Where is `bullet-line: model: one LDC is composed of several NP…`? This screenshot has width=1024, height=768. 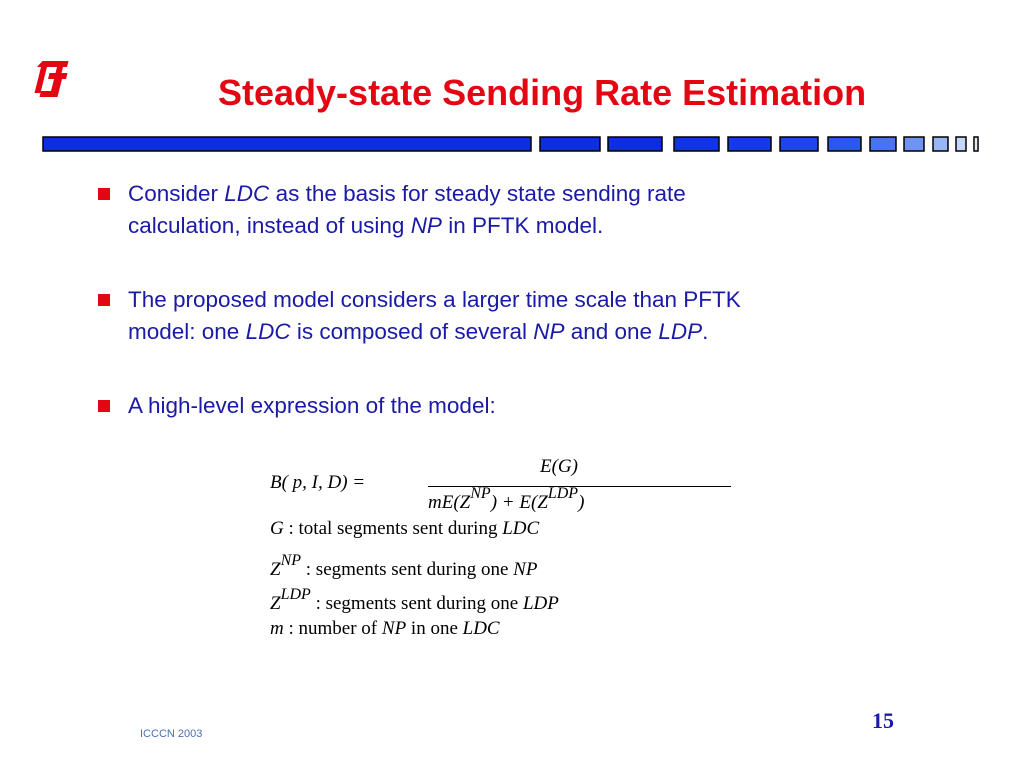
bullet-line: model: one LDC is composed of several NP… is located at coordinates (528, 332).